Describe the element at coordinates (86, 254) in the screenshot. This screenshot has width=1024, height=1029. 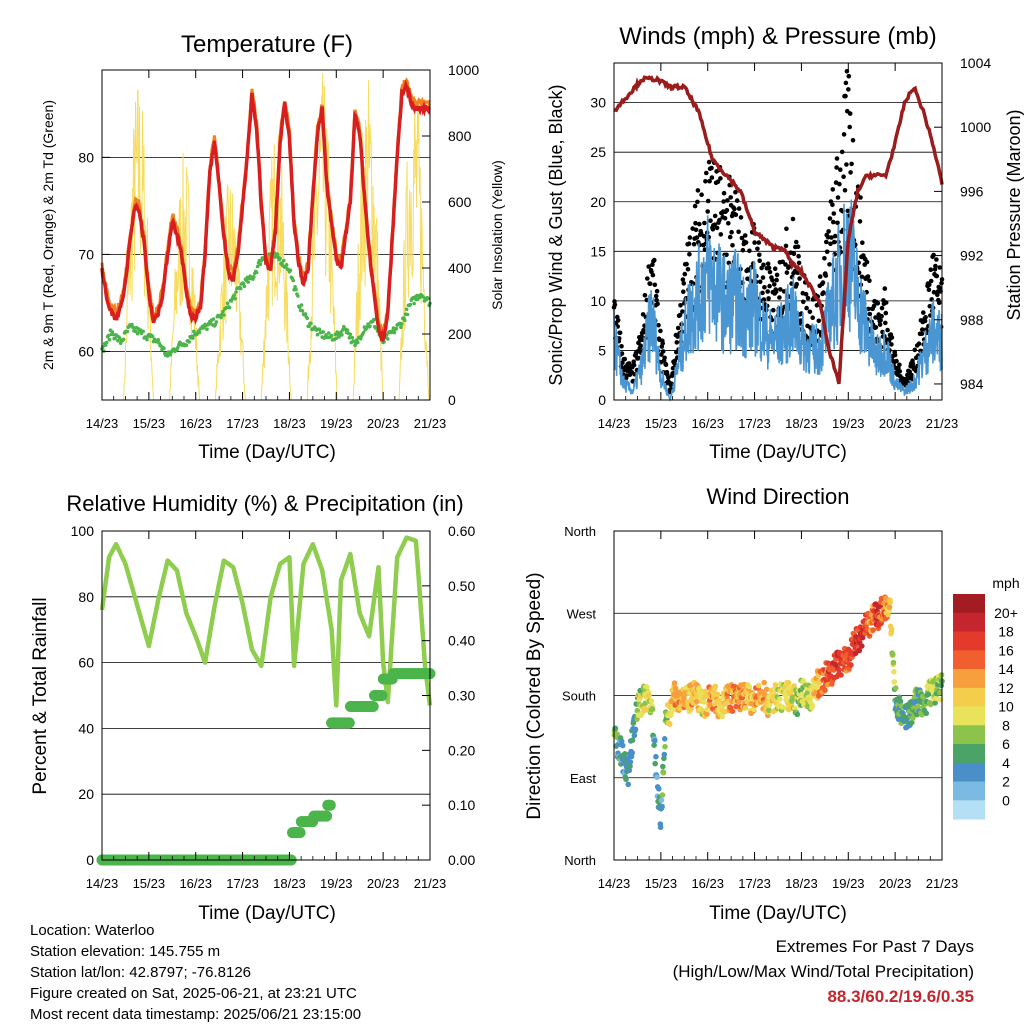
I see `y-tick-label: 70` at that location.